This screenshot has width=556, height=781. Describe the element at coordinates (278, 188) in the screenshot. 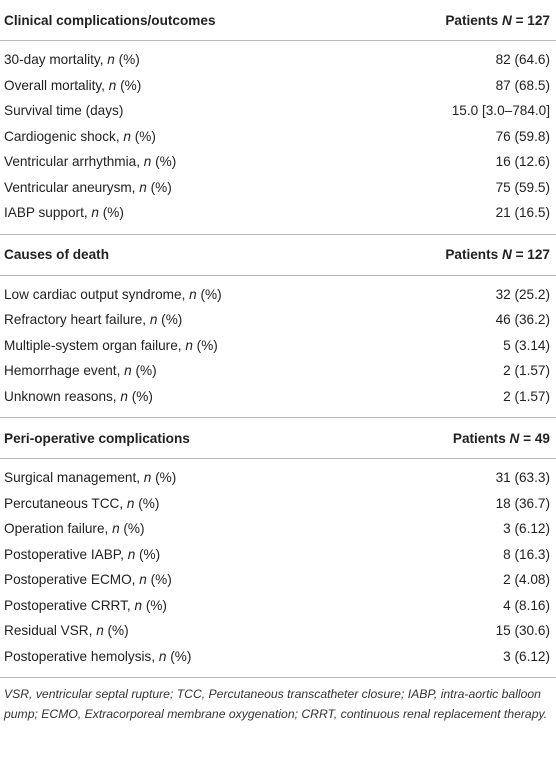

I see `row: Ventricular aneurysm, n (%) 75 (59.5)` at that location.